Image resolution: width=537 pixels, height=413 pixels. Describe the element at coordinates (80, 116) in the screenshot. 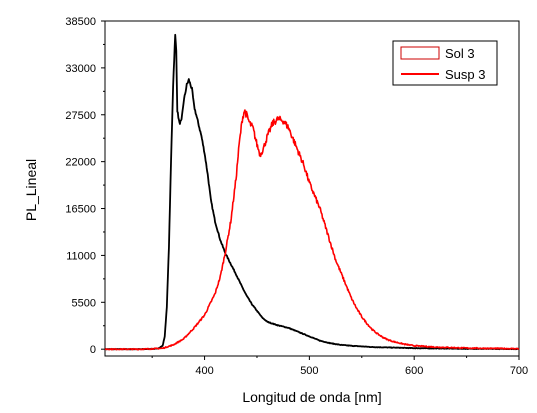

I see `y-tick-label: 27500` at that location.